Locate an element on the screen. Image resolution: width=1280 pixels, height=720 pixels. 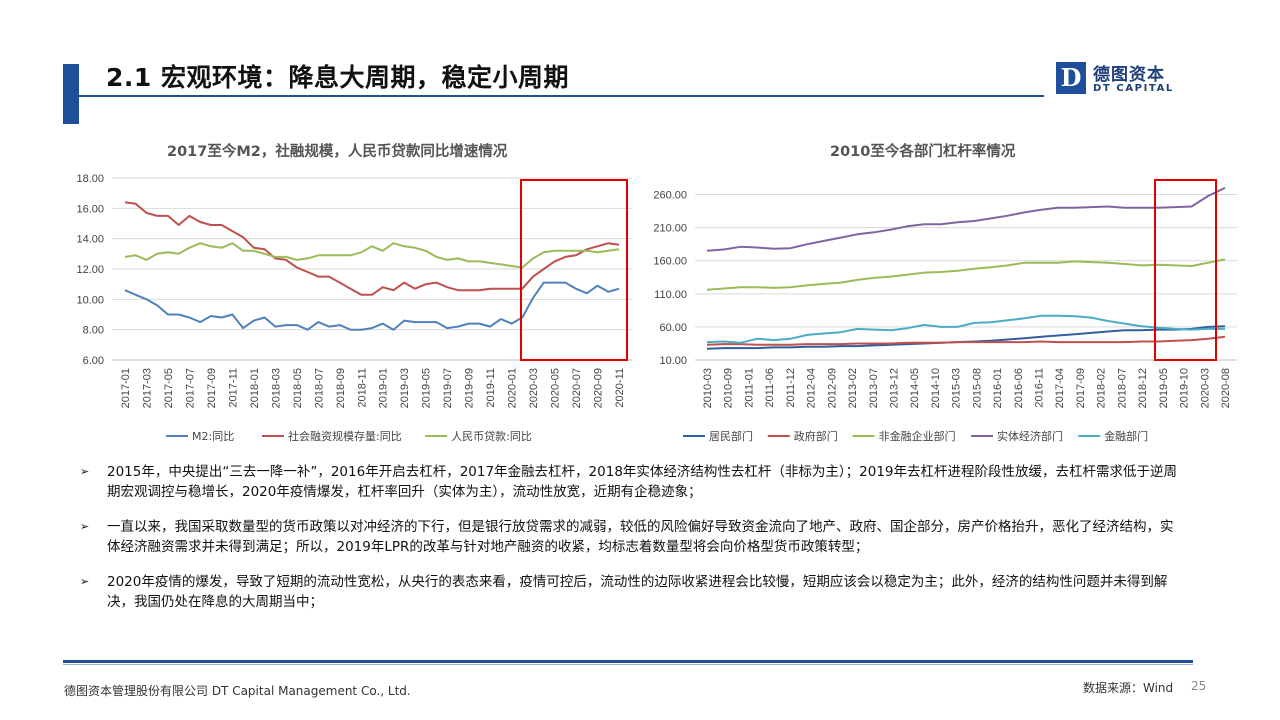
y-tick-label: 60.00 is located at coordinates (673, 328).